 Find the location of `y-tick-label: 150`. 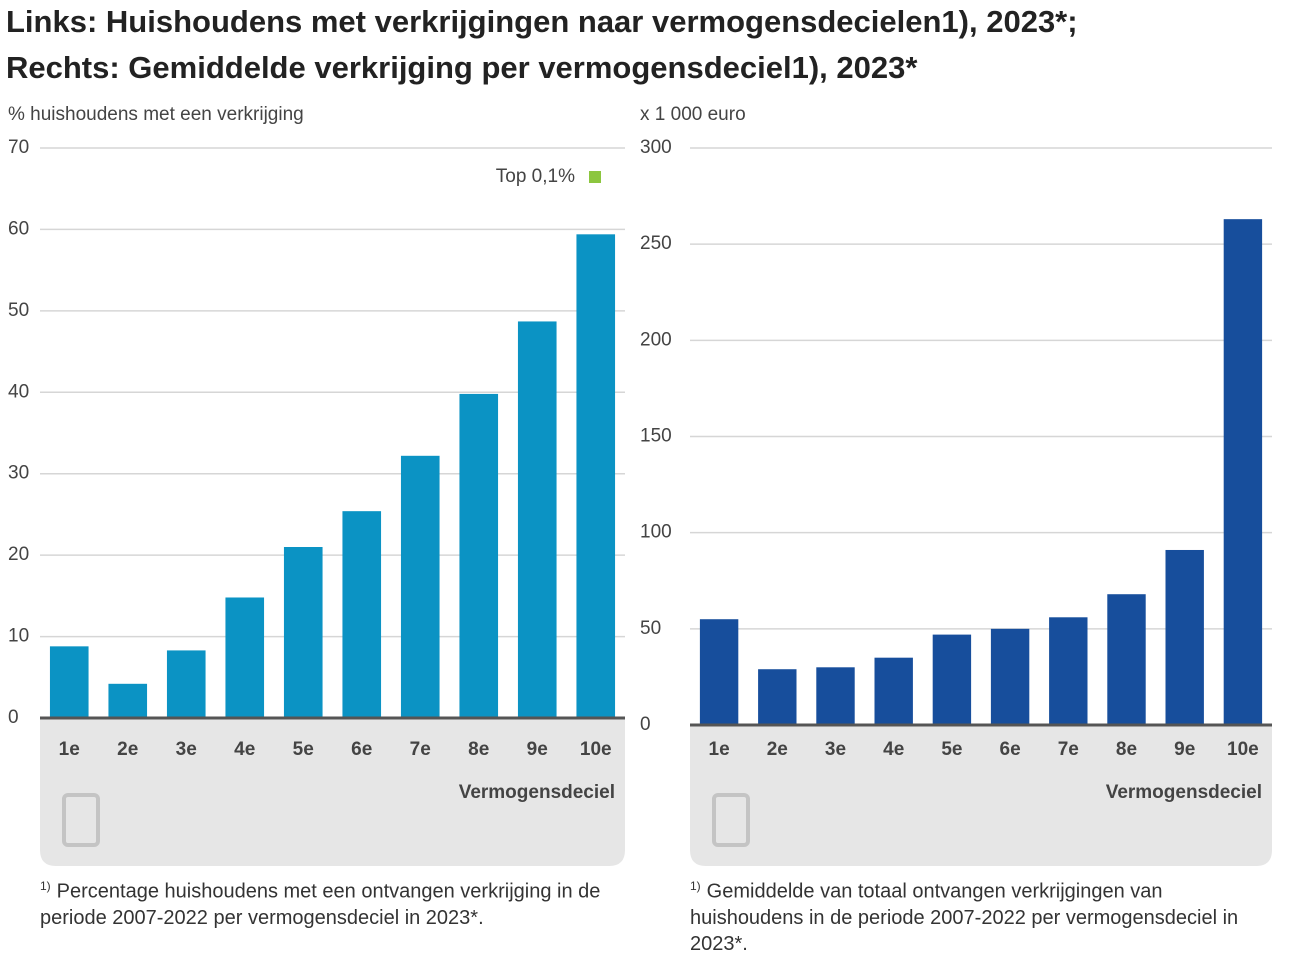

y-tick-label: 150 is located at coordinates (656, 436).